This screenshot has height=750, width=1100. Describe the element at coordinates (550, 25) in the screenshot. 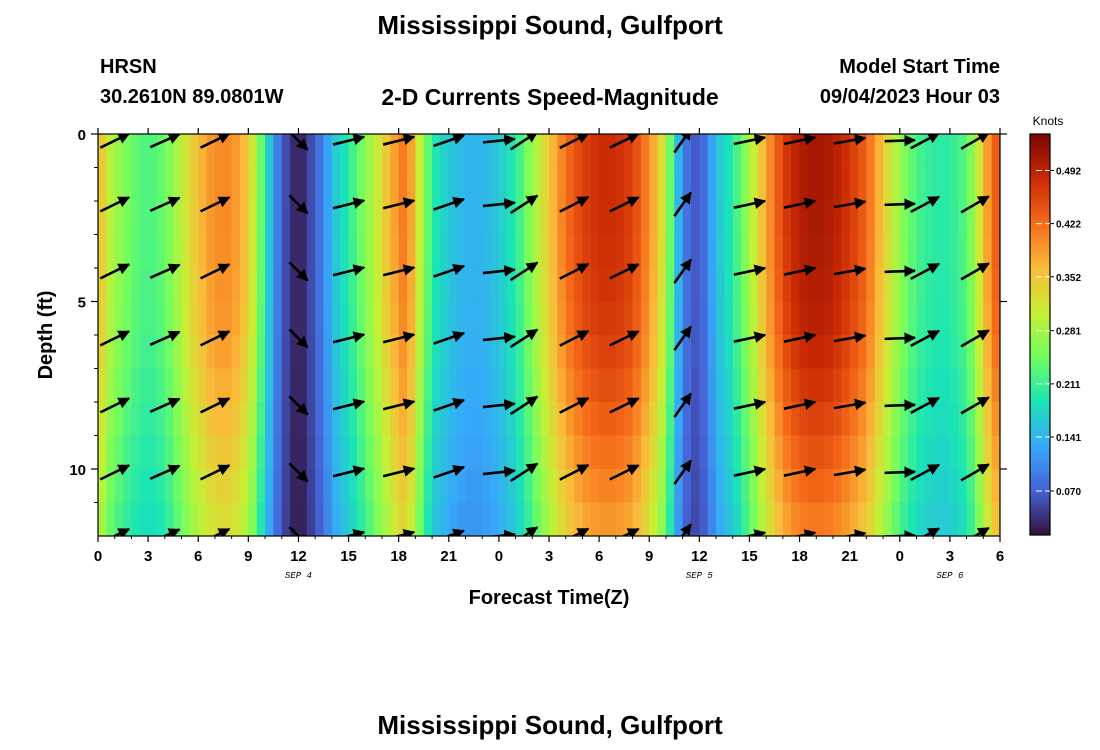

I see `plot-title: Mississippi Sound, Gulfport` at that location.